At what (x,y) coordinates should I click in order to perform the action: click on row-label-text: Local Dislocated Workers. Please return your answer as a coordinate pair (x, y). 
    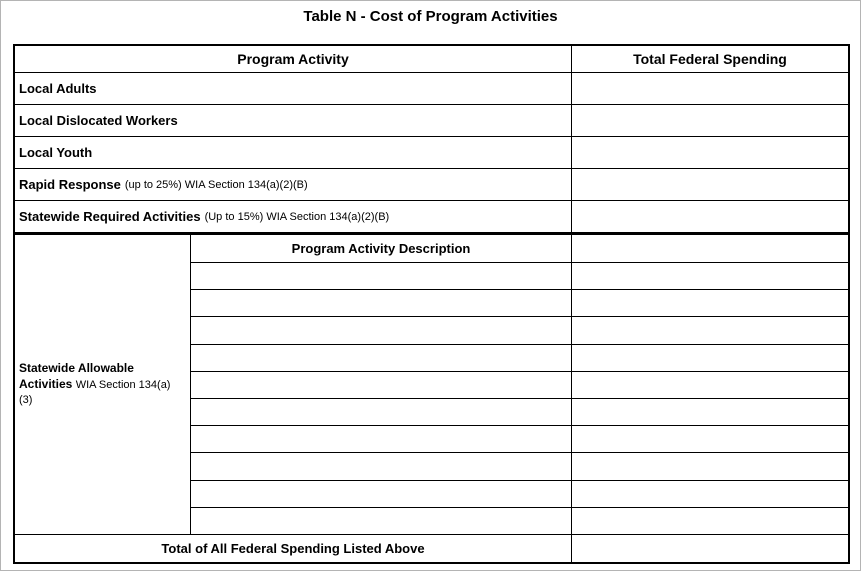
    Looking at the image, I should click on (98, 120).